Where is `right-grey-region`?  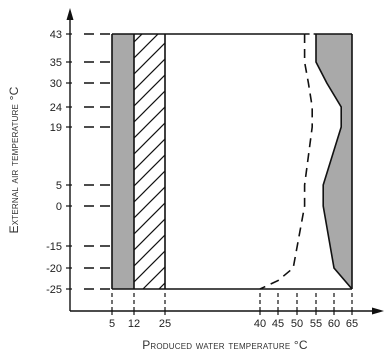 right-grey-region is located at coordinates (334, 161).